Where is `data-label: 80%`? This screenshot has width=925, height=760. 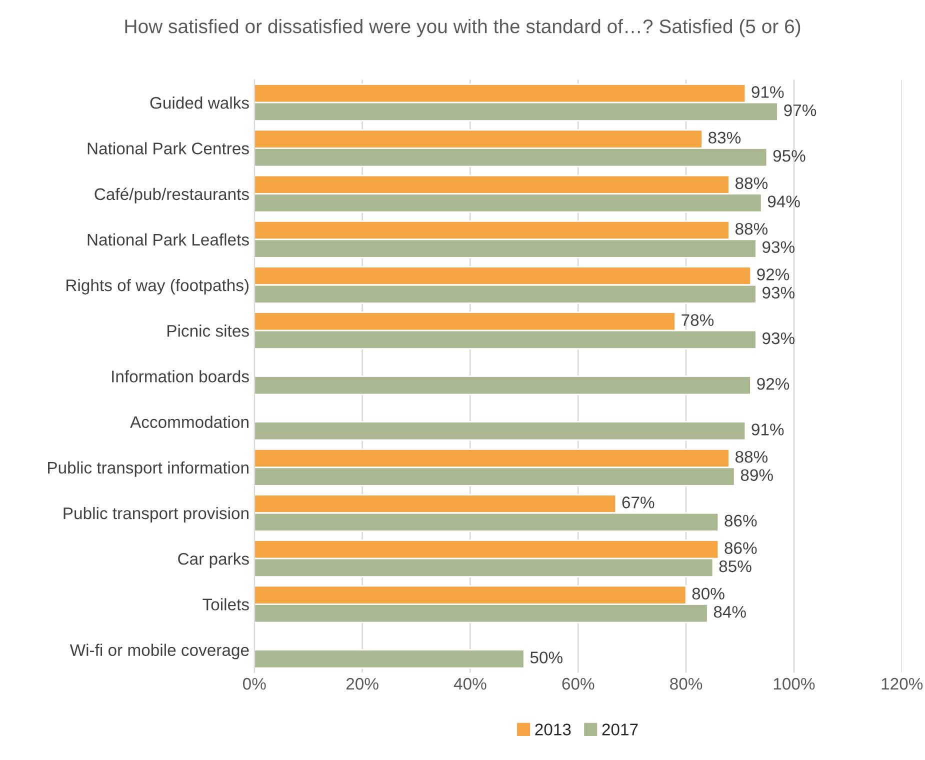 data-label: 80% is located at coordinates (708, 594).